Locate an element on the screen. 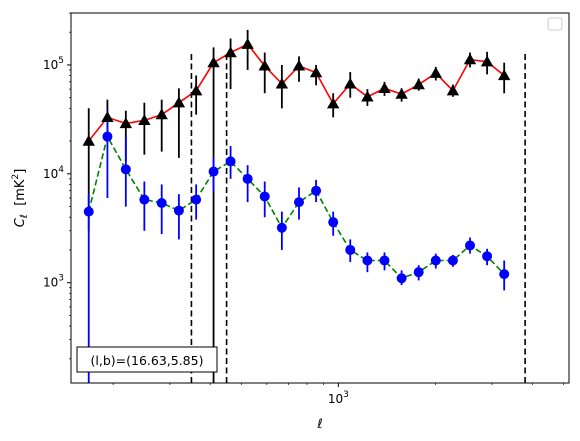 The height and width of the screenshot is (441, 580). y-tick-label: 10⁴ is located at coordinates (53, 173).